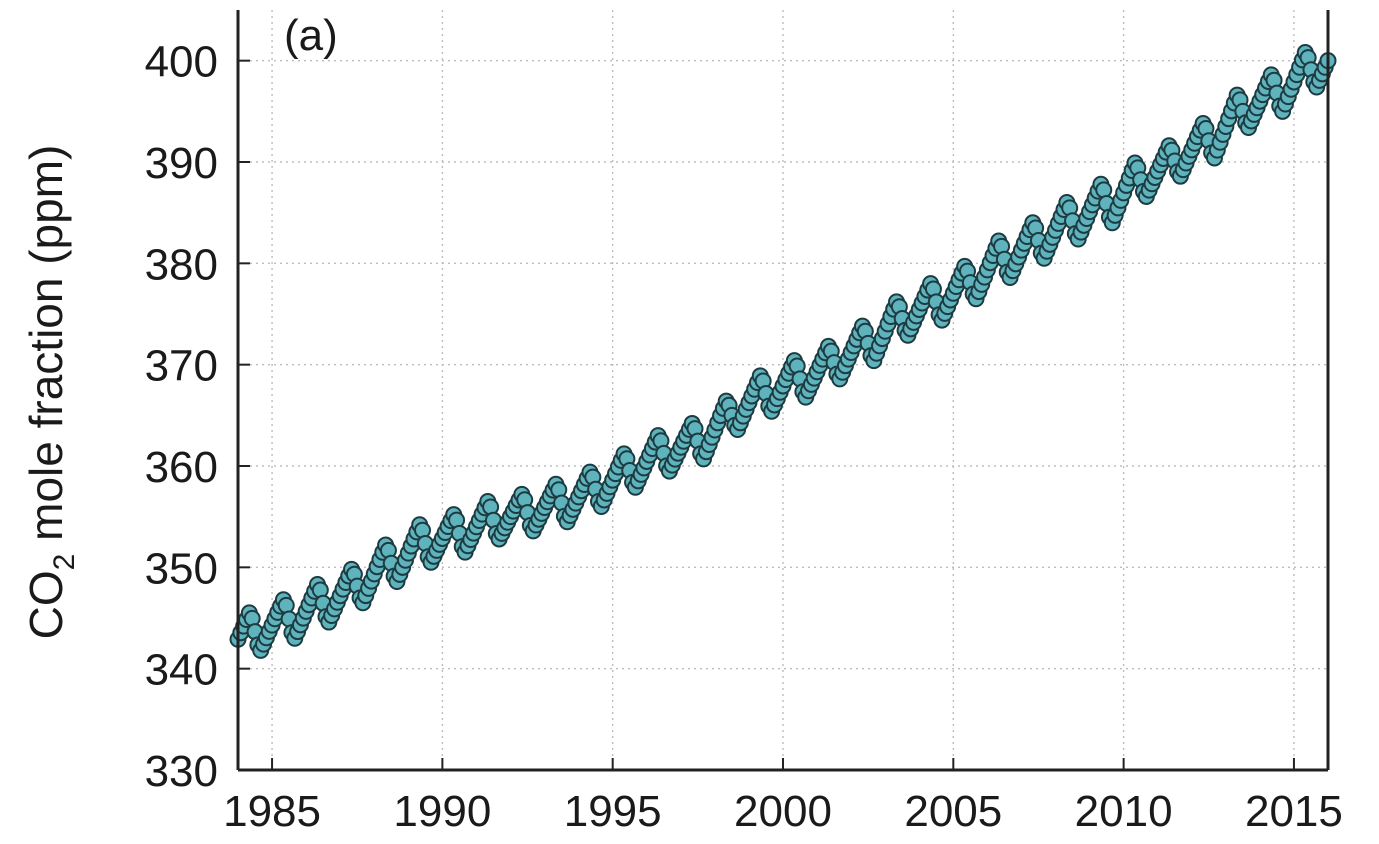 Image resolution: width=1379 pixels, height=844 pixels. I want to click on x-tick-label: 2005, so click(953, 811).